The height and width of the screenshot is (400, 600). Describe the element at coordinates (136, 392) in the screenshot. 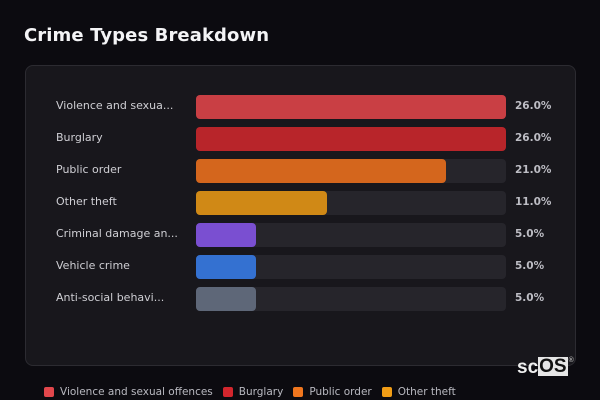

I see `legend-label: Violence and sexual offences` at that location.